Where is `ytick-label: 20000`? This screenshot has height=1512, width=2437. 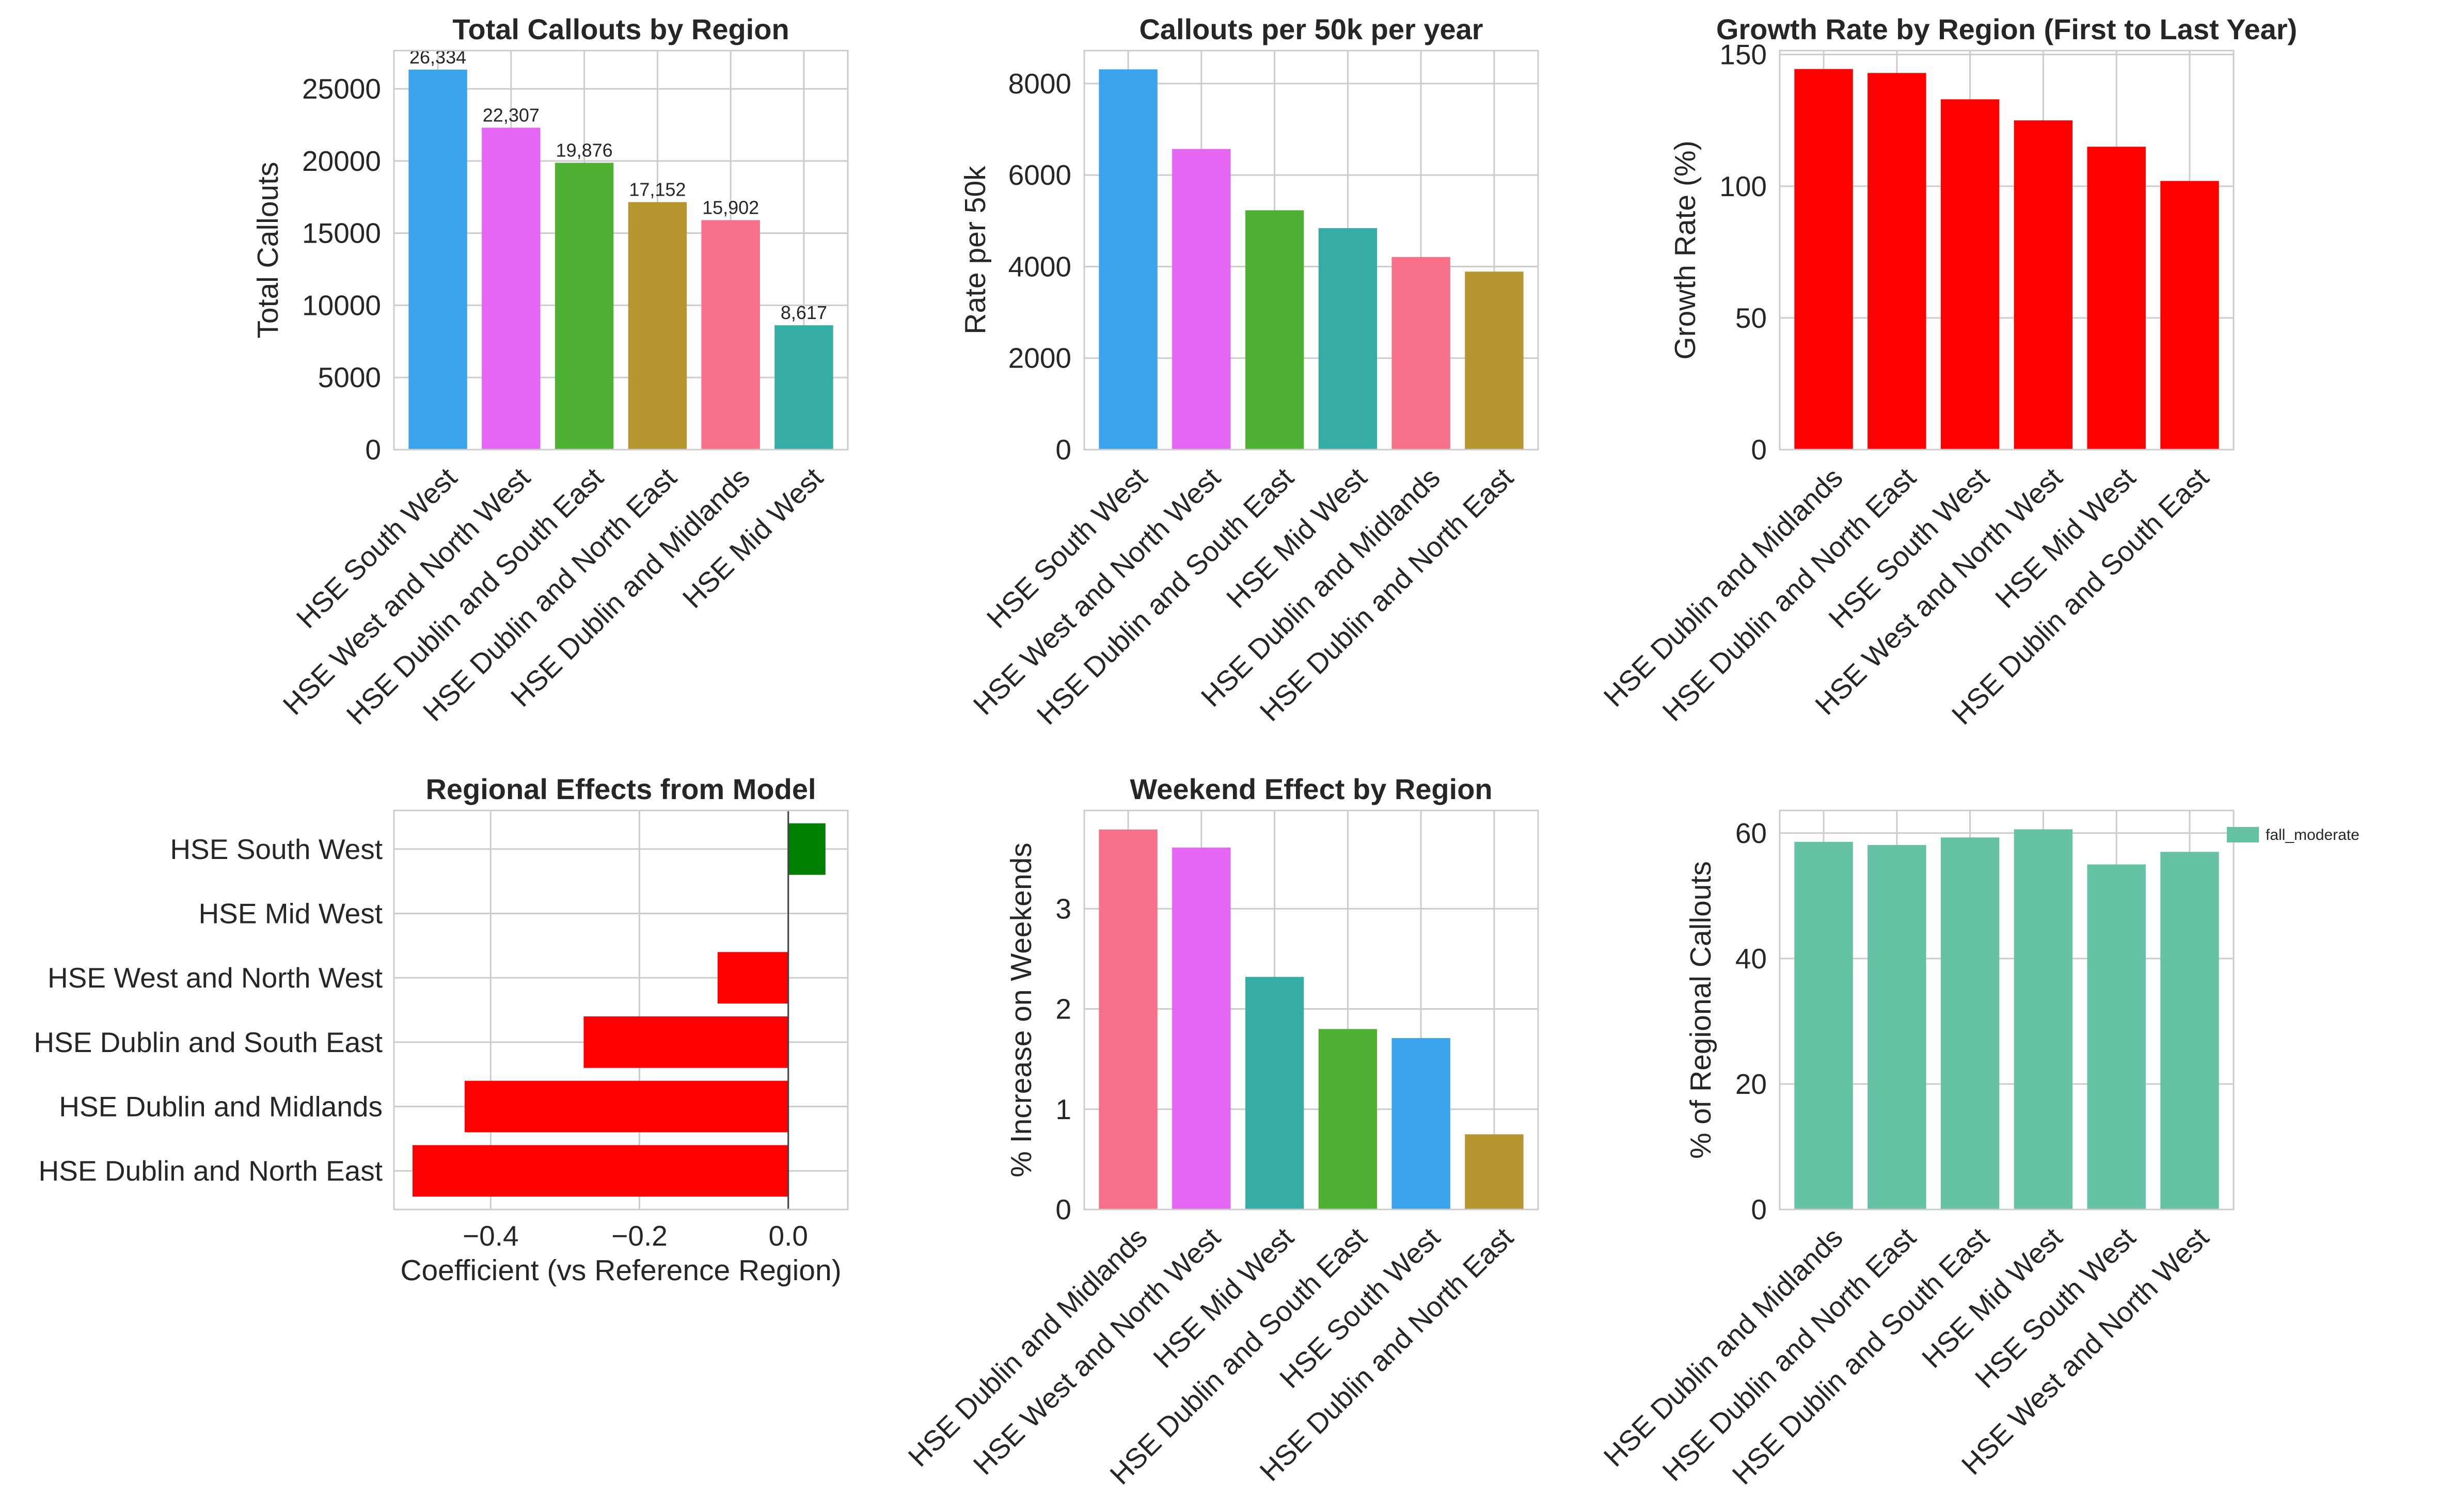 ytick-label: 20000 is located at coordinates (342, 161).